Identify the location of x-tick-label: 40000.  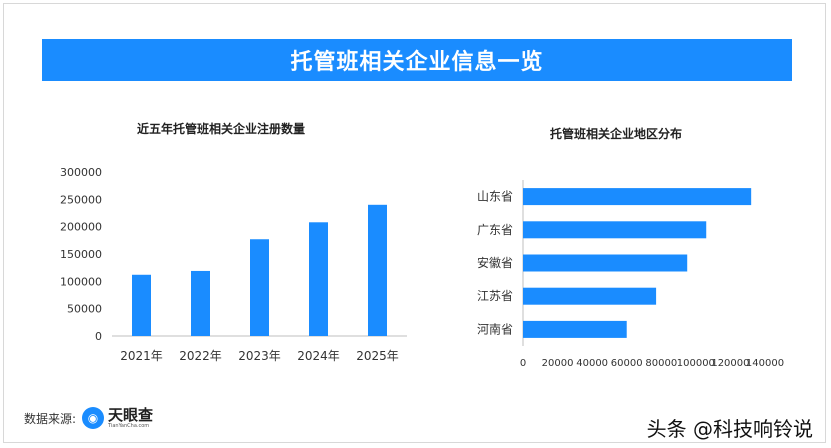
(592, 363).